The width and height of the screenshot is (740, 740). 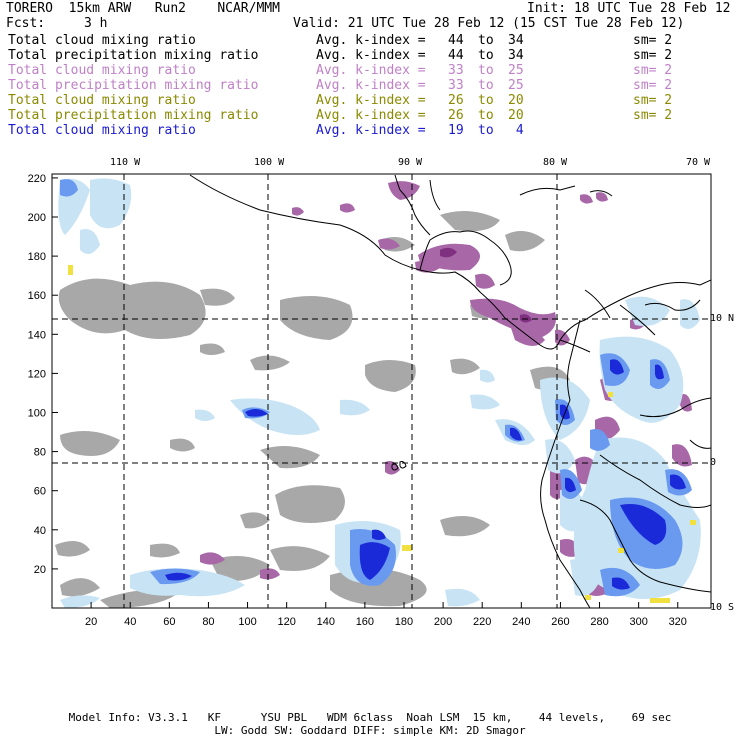 I want to click on latitude-label: 0, so click(x=713, y=462).